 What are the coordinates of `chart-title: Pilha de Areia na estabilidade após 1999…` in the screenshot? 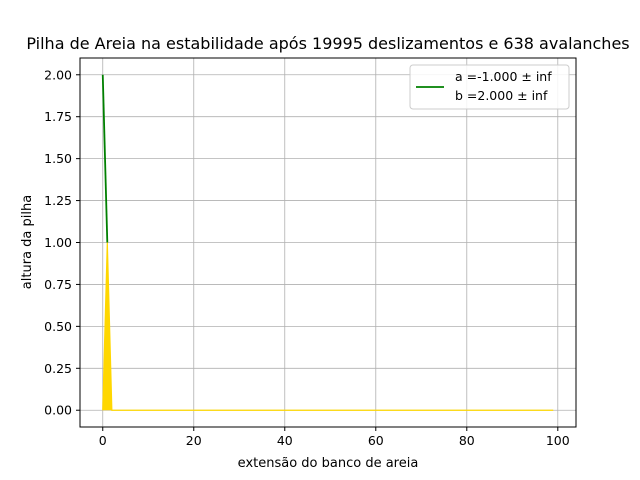 It's located at (327, 43).